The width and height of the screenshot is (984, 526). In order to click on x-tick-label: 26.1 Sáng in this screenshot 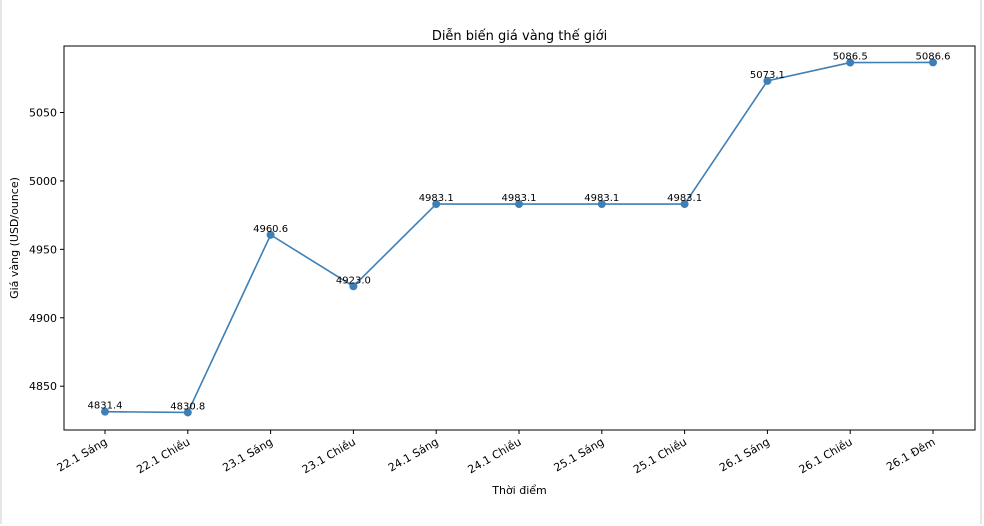, I will do `click(744, 454)`.